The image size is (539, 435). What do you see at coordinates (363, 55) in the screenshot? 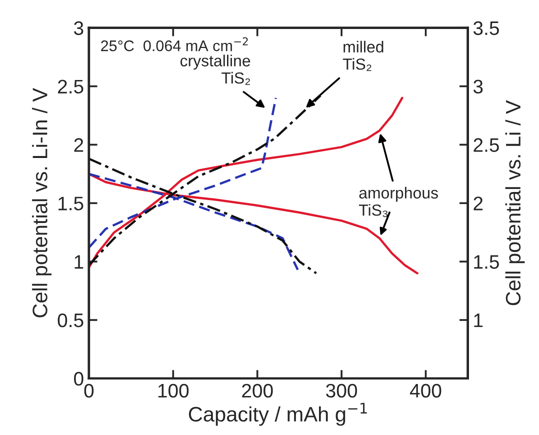
I see `annotation: milled TiS₂` at bounding box center [363, 55].